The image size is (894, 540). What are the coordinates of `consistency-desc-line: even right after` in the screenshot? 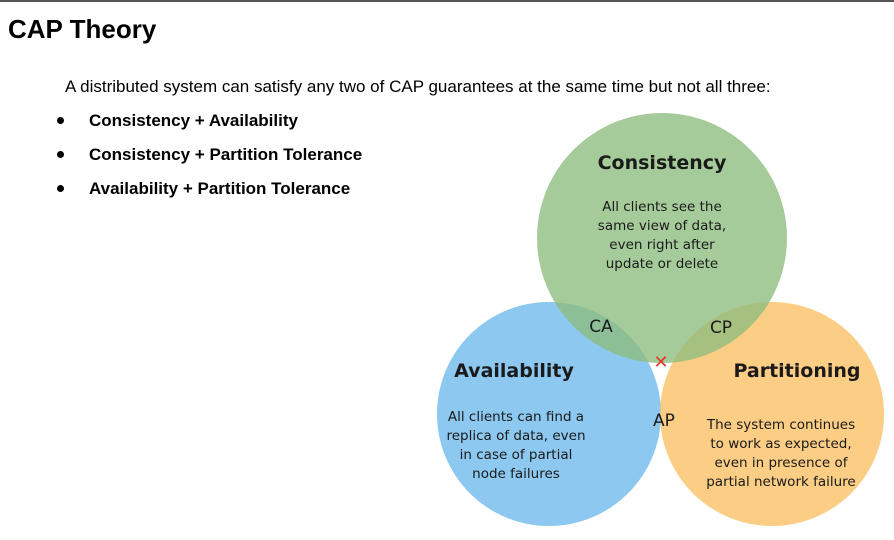 It's located at (662, 245).